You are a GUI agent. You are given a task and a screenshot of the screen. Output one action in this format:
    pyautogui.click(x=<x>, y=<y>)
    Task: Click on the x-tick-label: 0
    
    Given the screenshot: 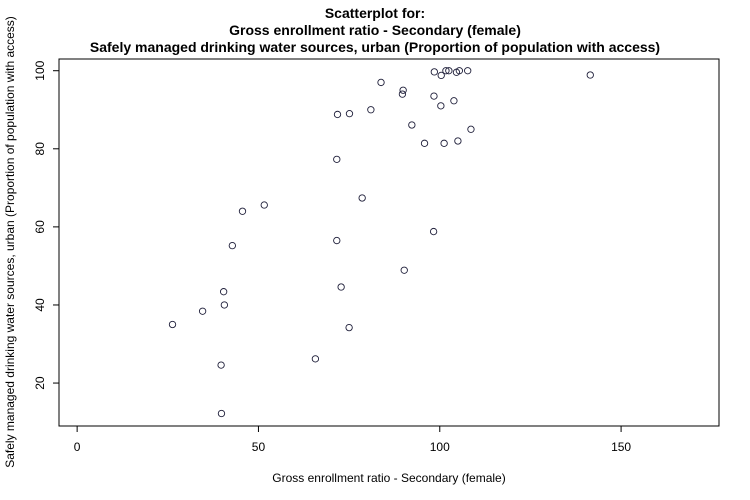 What is the action you would take?
    pyautogui.click(x=77, y=447)
    